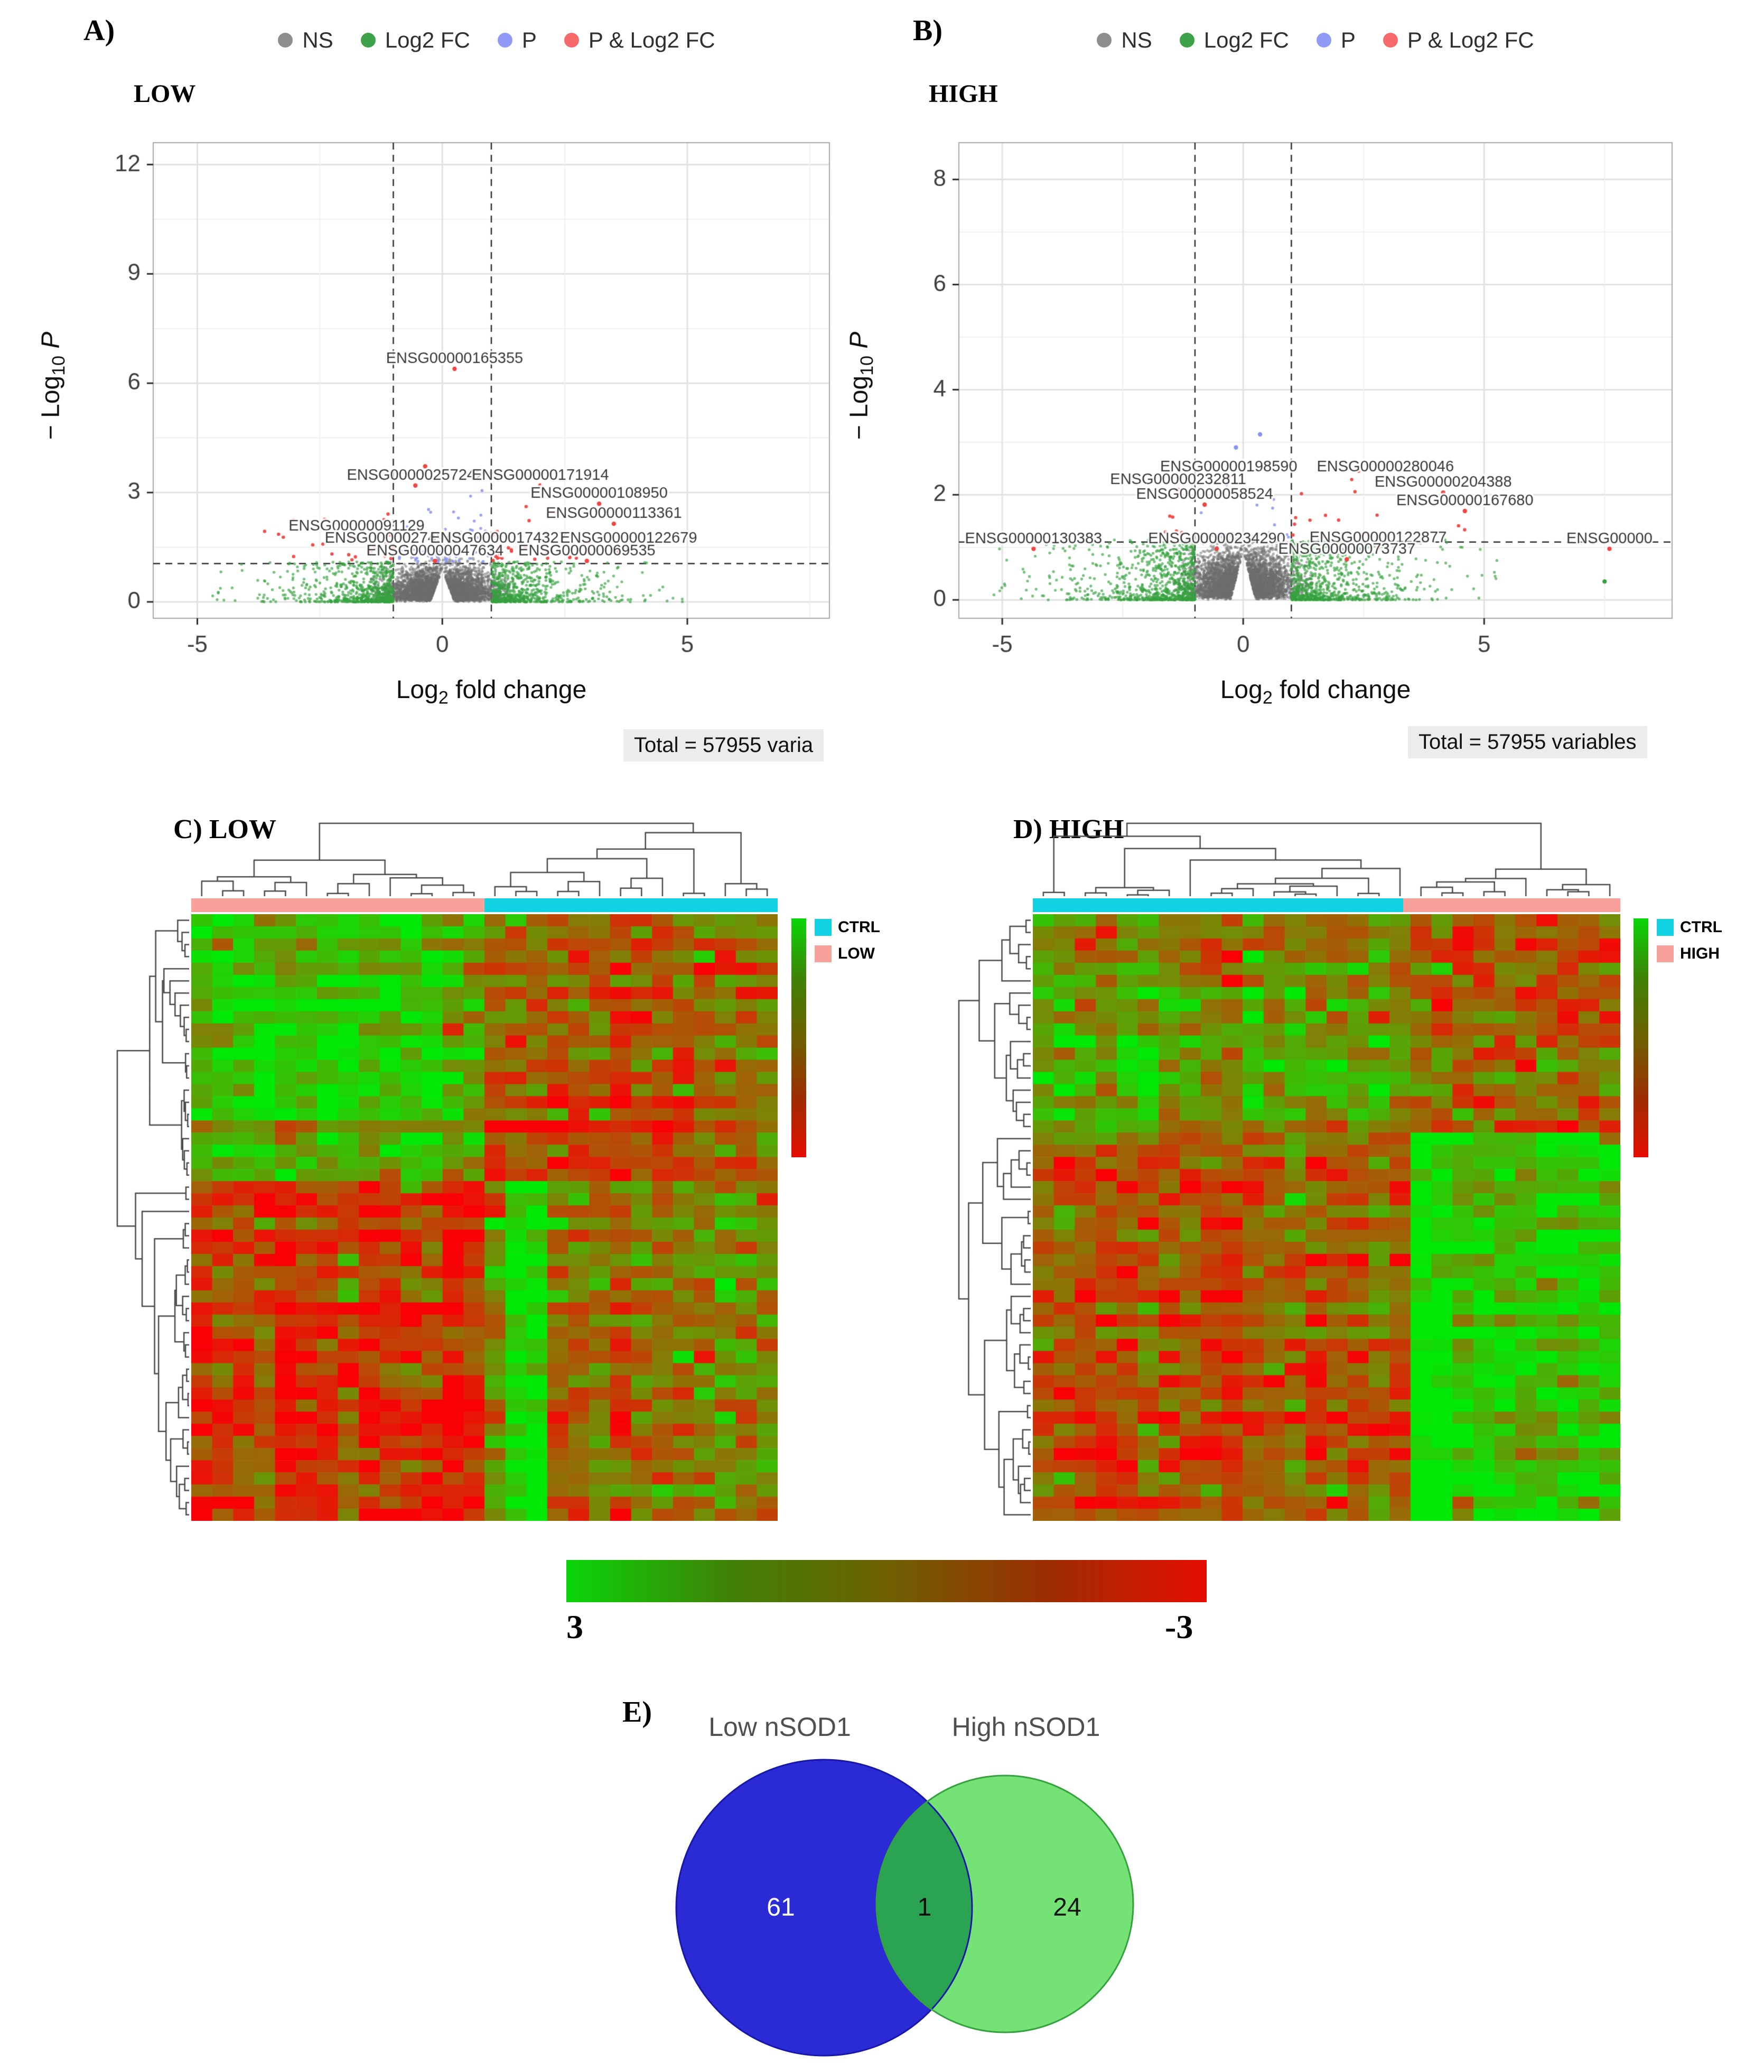  Describe the element at coordinates (1026, 1727) in the screenshot. I see `venn-high-set-label: High nSOD1` at that location.